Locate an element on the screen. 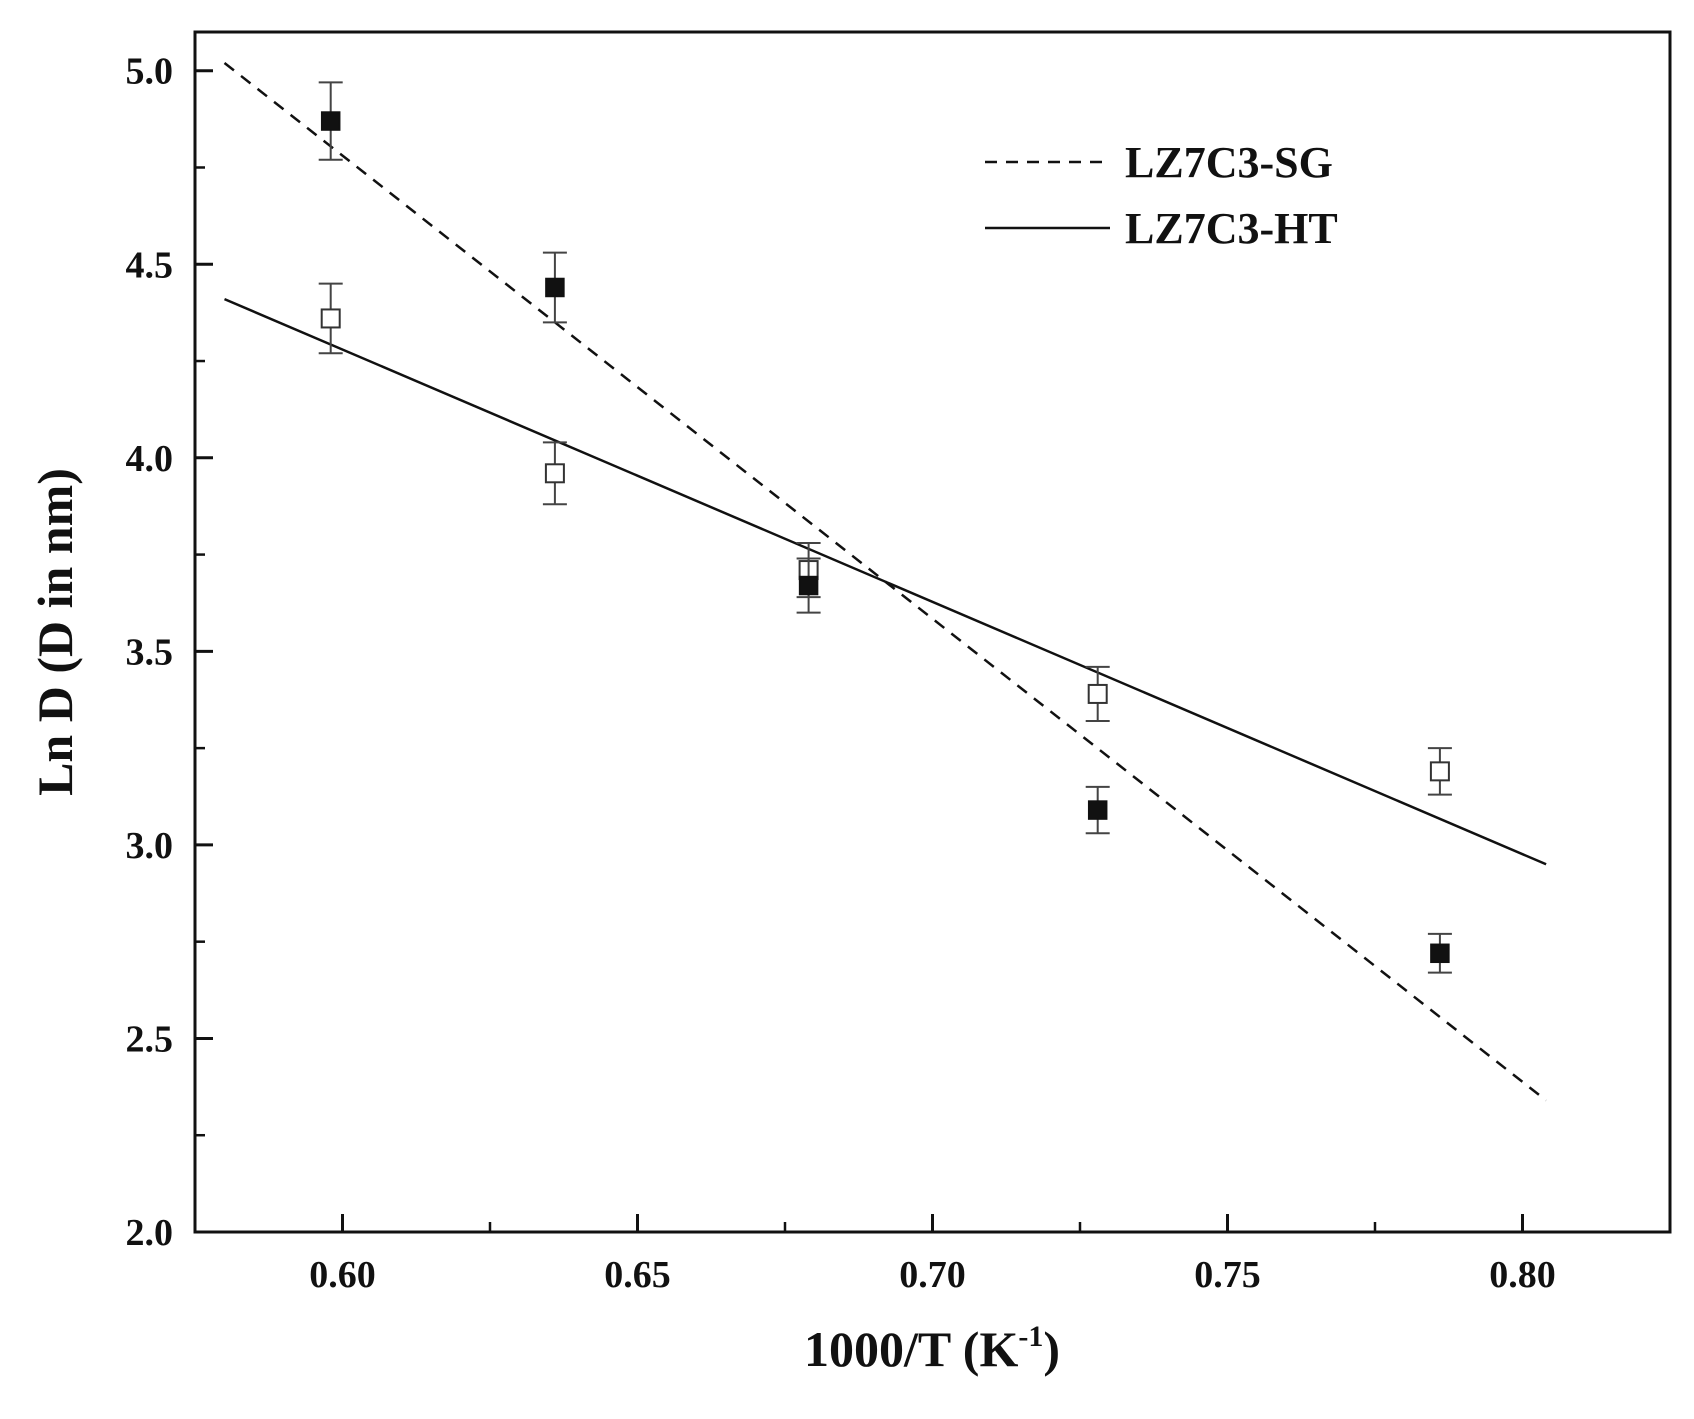 This screenshot has height=1419, width=1694. y-tick-label: 2.0 is located at coordinates (150, 1233).